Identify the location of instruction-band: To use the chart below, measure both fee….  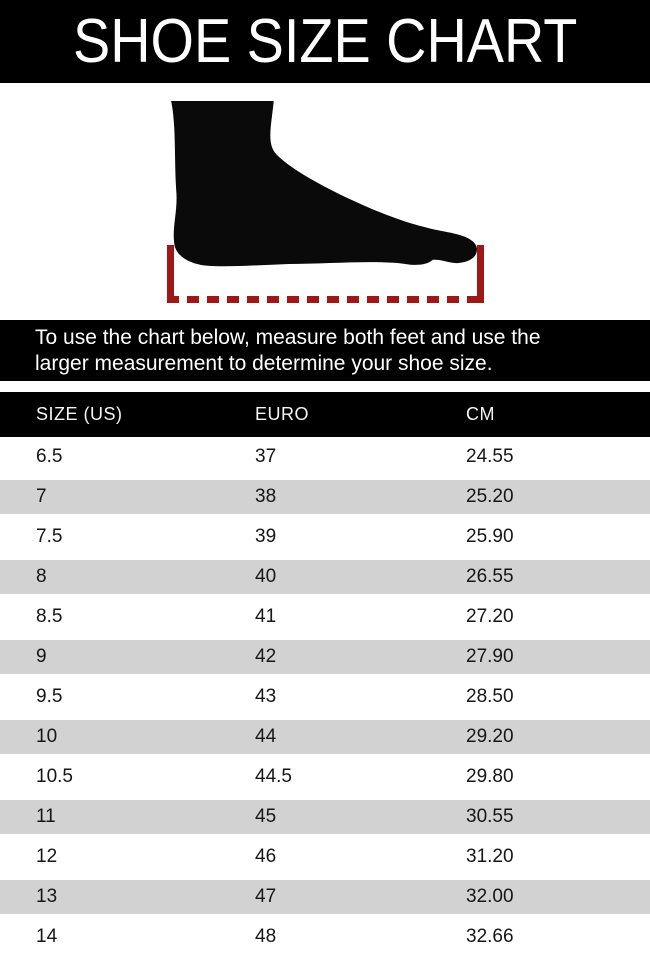
(325, 350).